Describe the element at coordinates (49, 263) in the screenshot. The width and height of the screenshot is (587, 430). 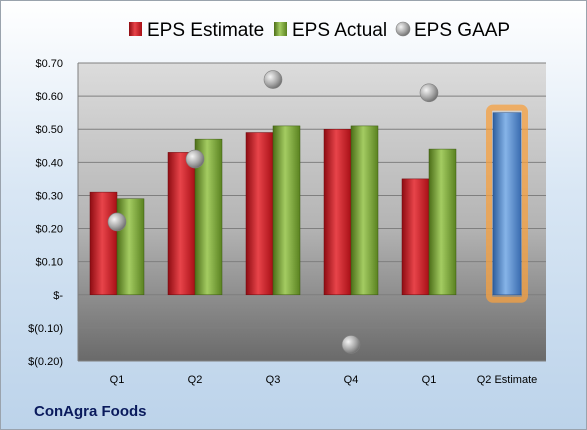
I see `y-tick-label: $0.10` at that location.